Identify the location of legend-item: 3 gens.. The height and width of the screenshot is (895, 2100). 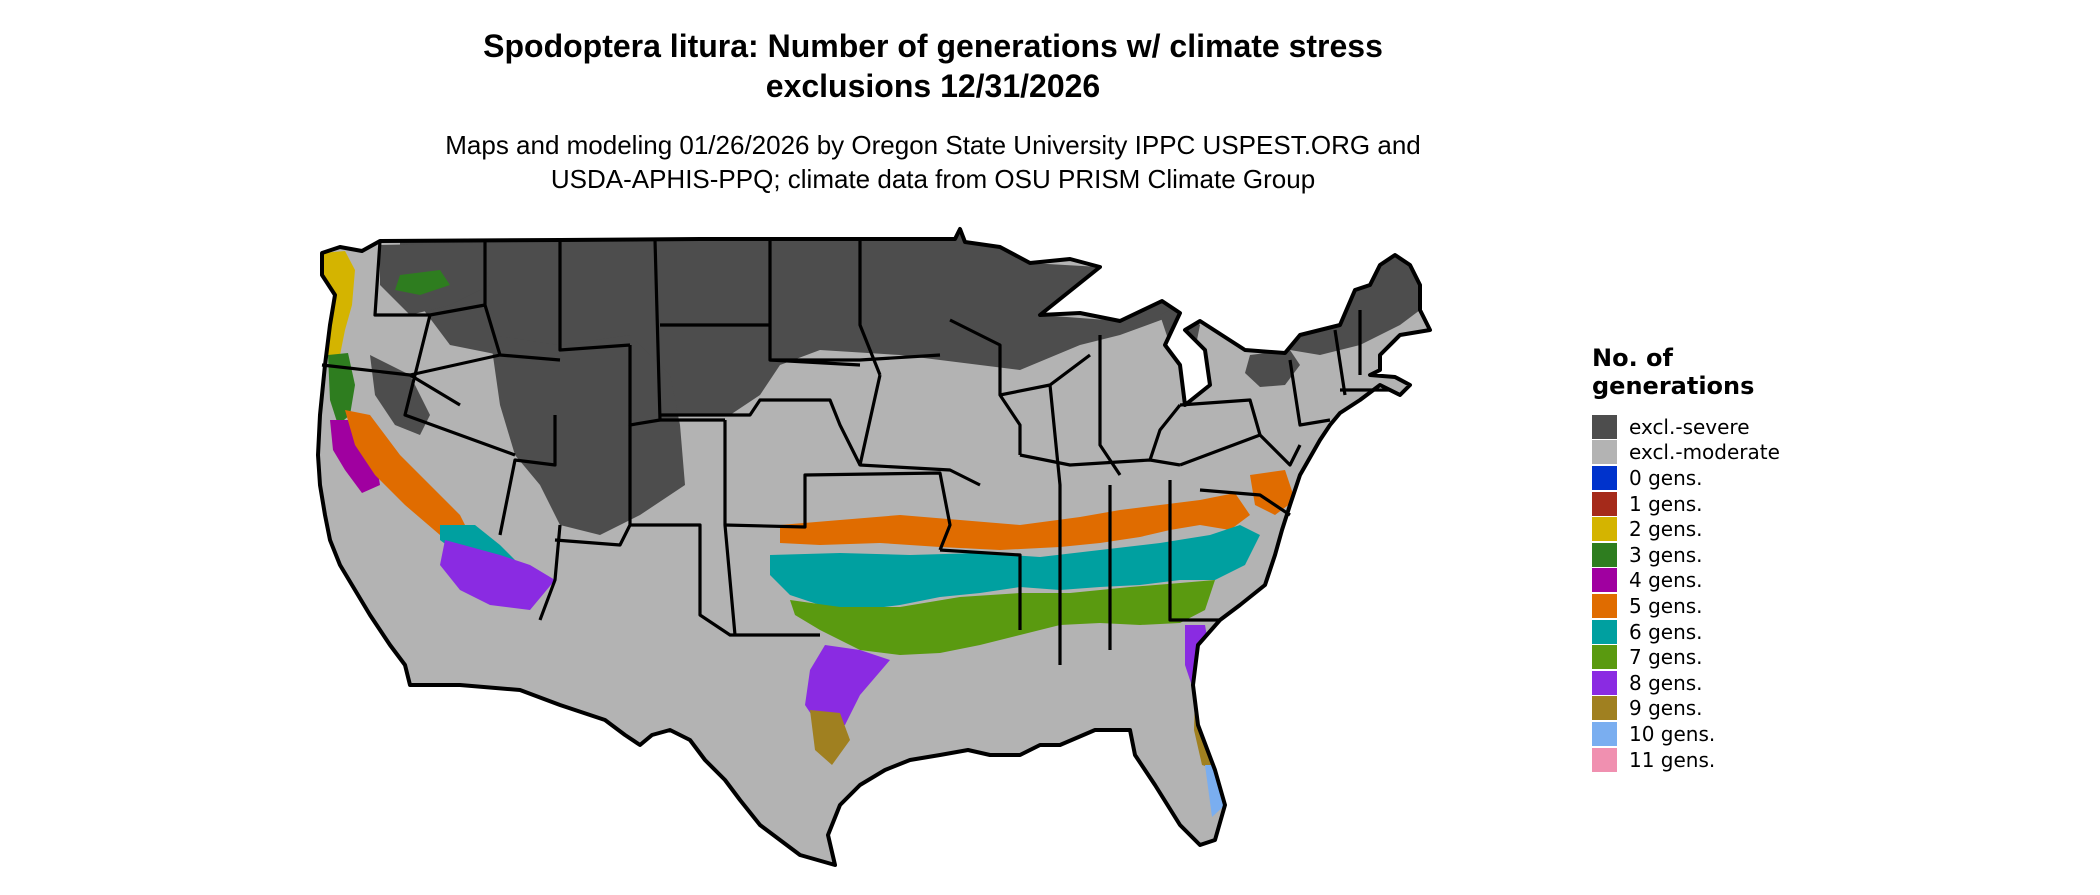
(1692, 555).